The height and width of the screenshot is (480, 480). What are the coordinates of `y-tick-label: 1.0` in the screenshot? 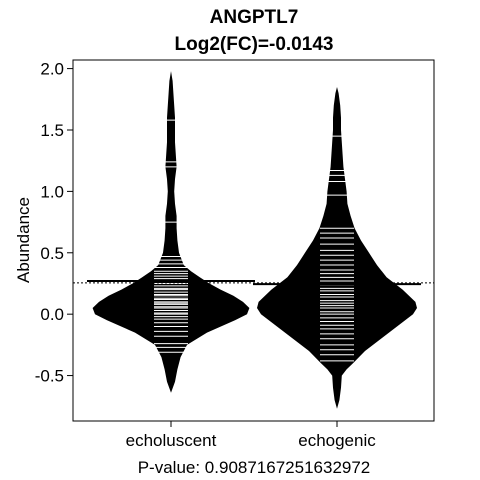 It's located at (52, 191).